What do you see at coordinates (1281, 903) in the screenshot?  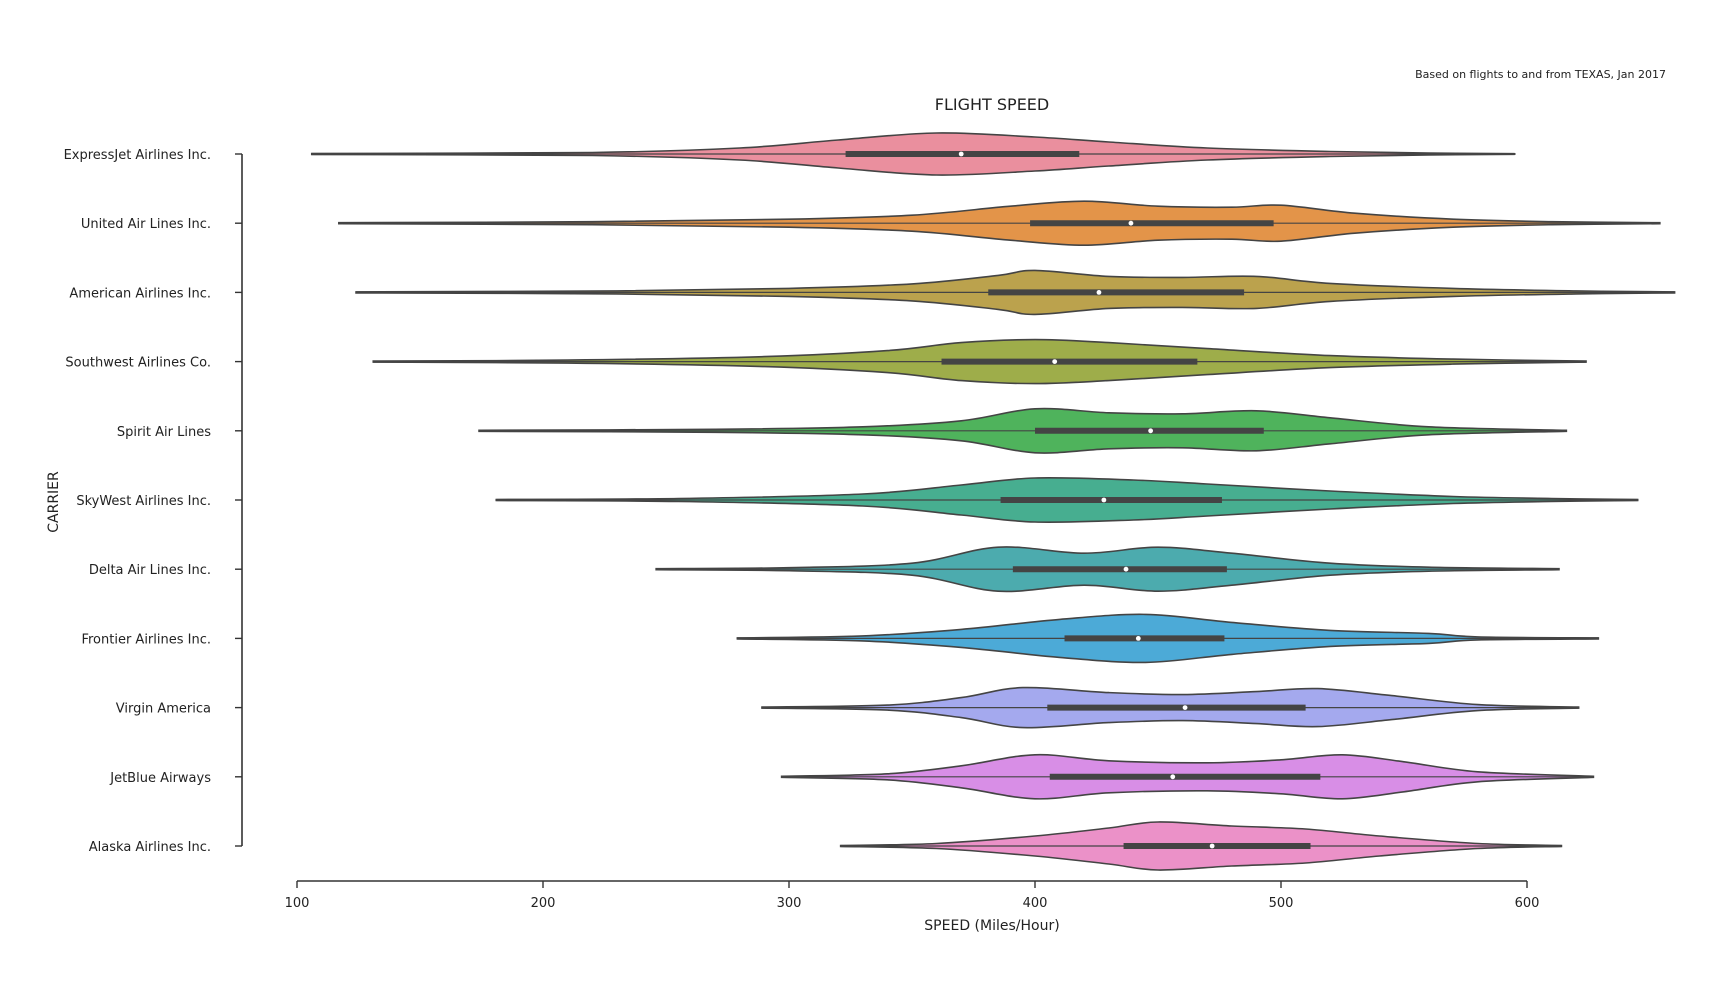 I see `x-tick-label: 500` at bounding box center [1281, 903].